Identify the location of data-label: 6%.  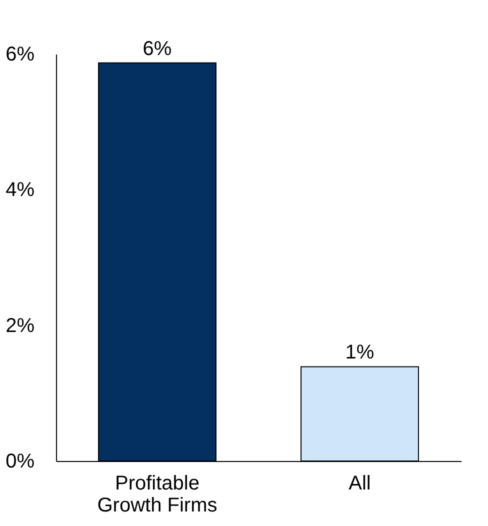
(157, 49).